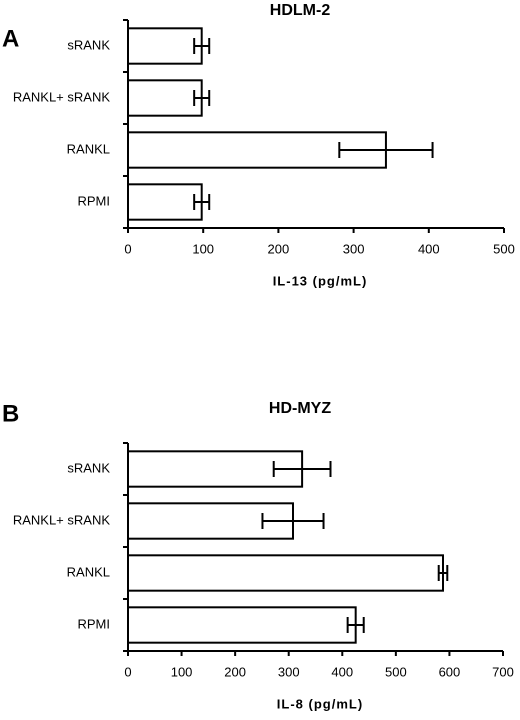  What do you see at coordinates (10, 38) in the screenshot?
I see `panel-label: A` at bounding box center [10, 38].